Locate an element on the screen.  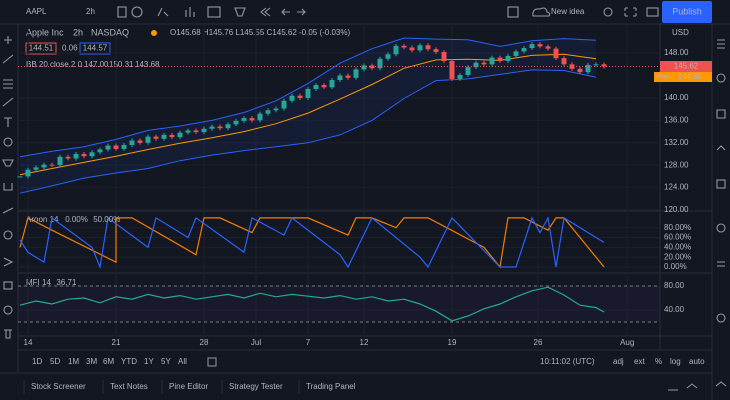
y-tick-label: 40.00 is located at coordinates (674, 309).